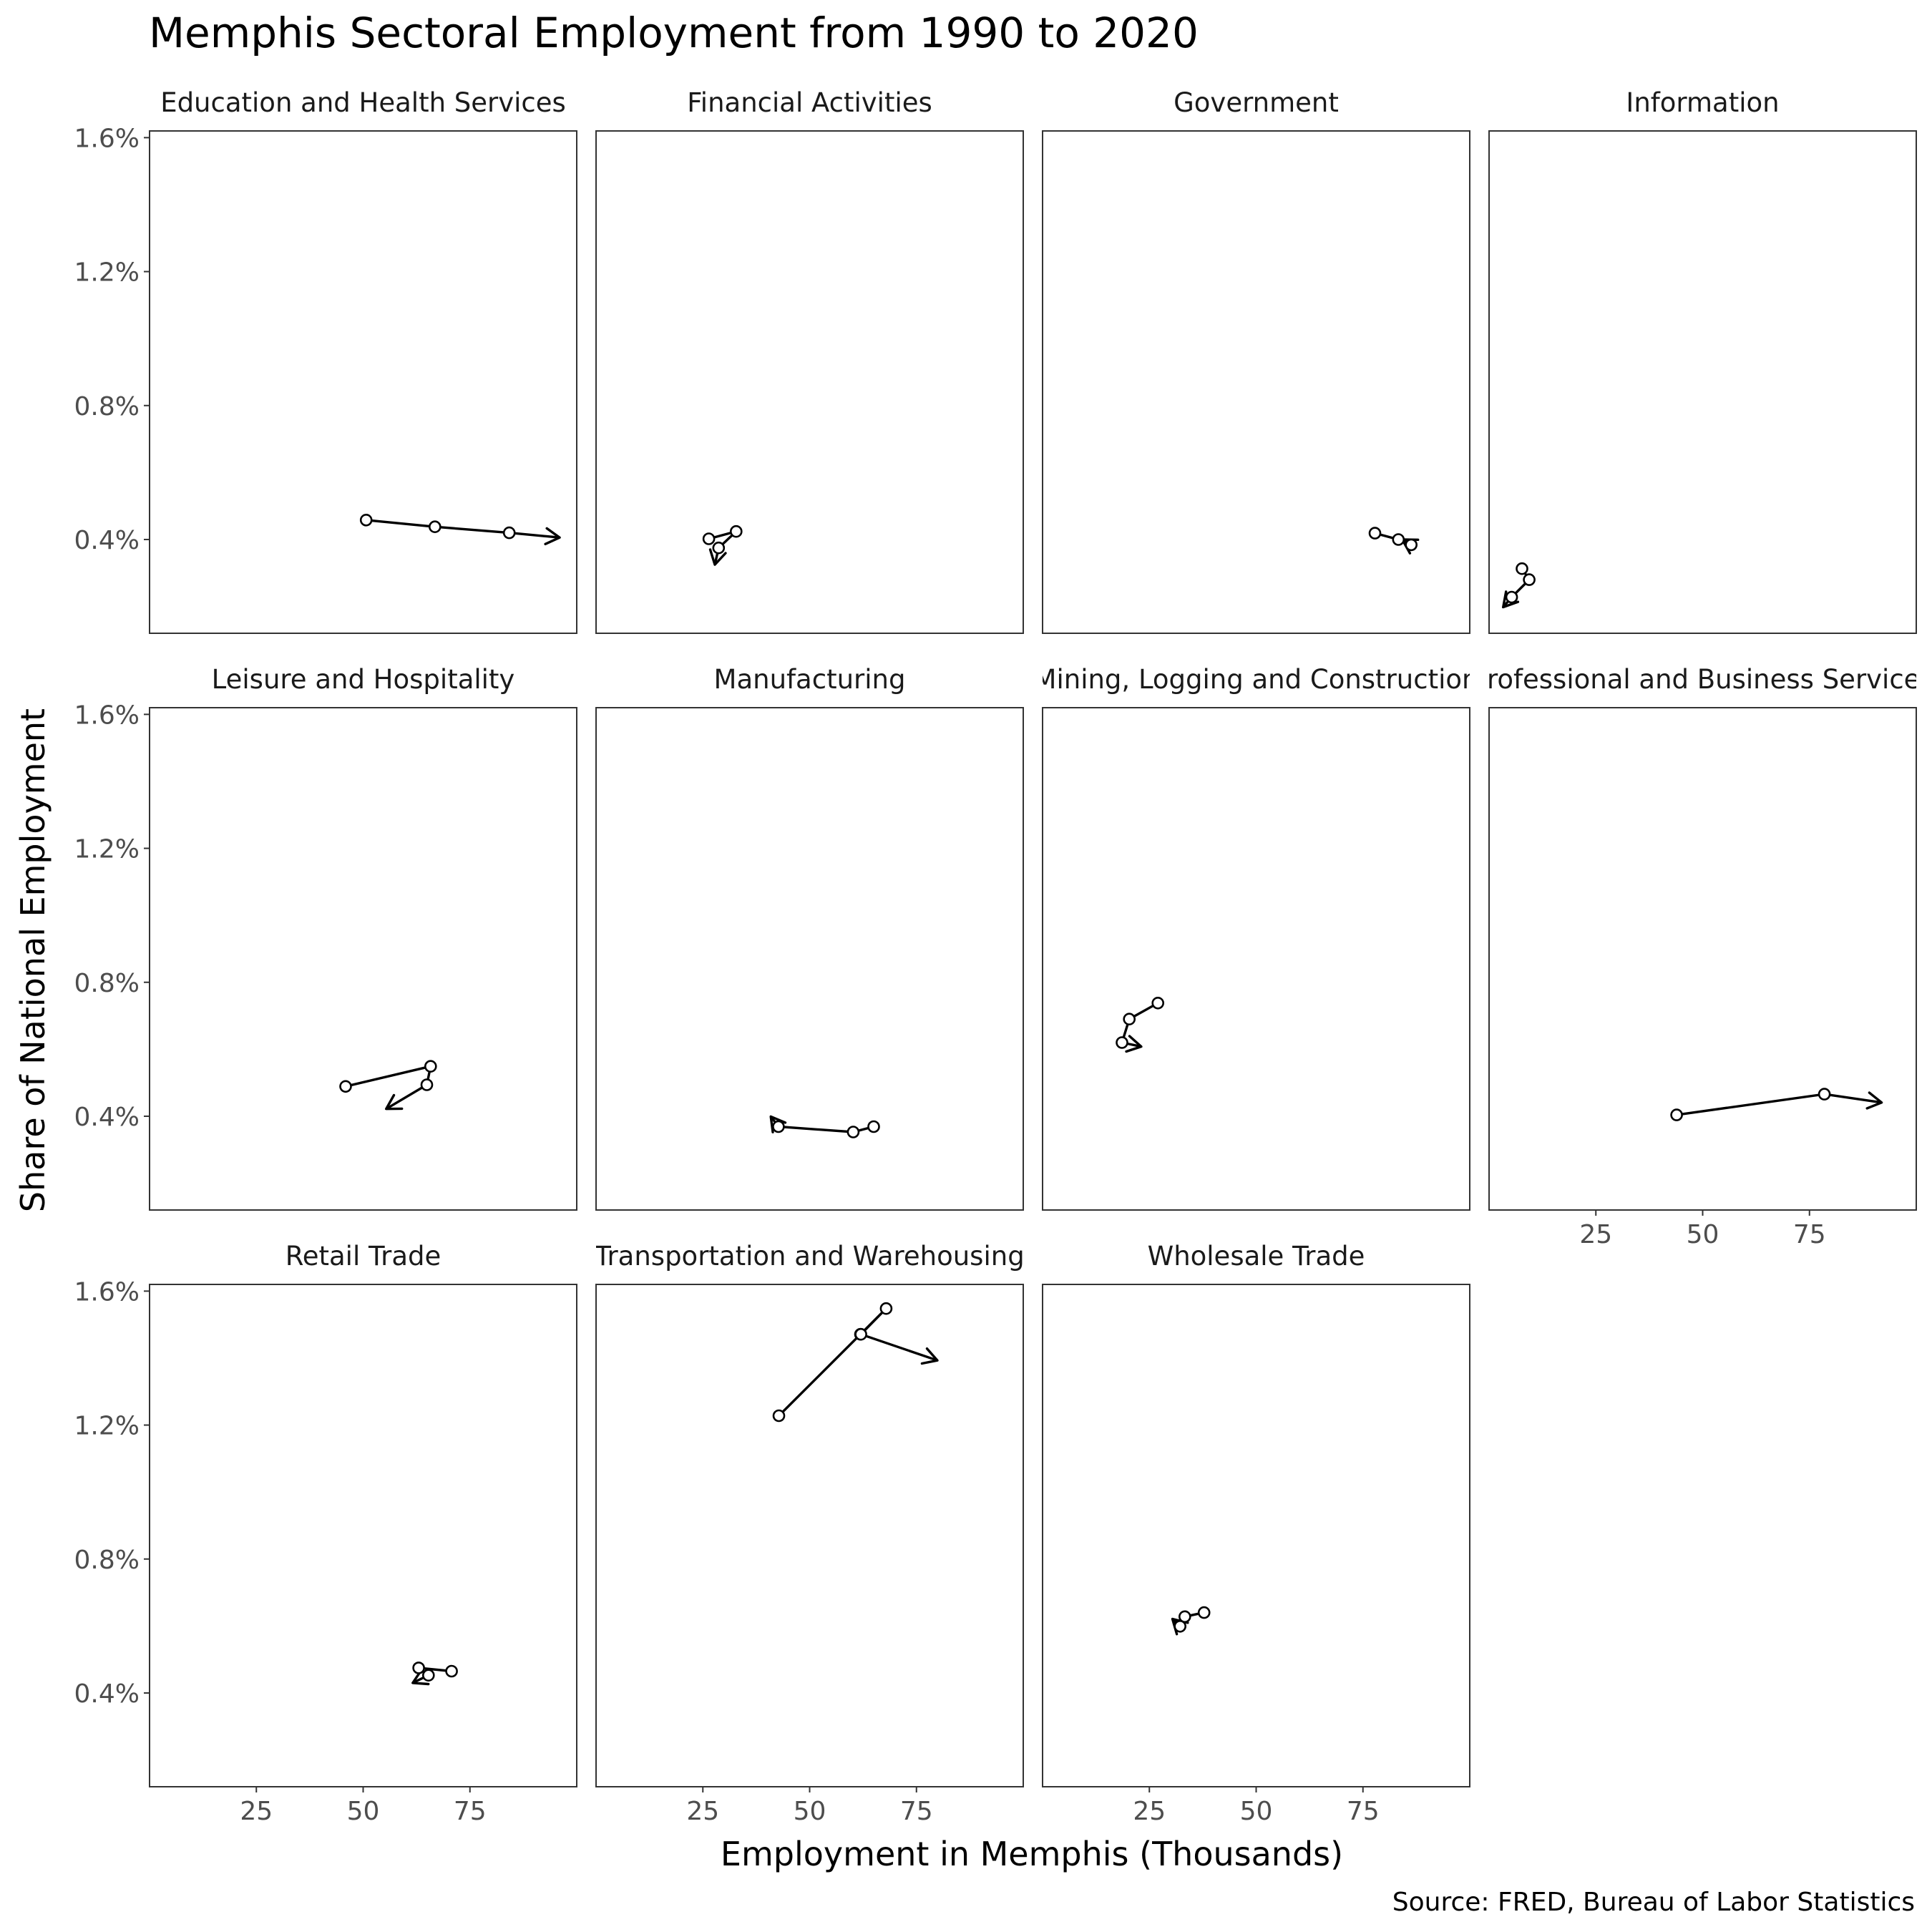  Describe the element at coordinates (1256, 1256) in the screenshot. I see `facet-strip-label: Wholesale Trade` at that location.